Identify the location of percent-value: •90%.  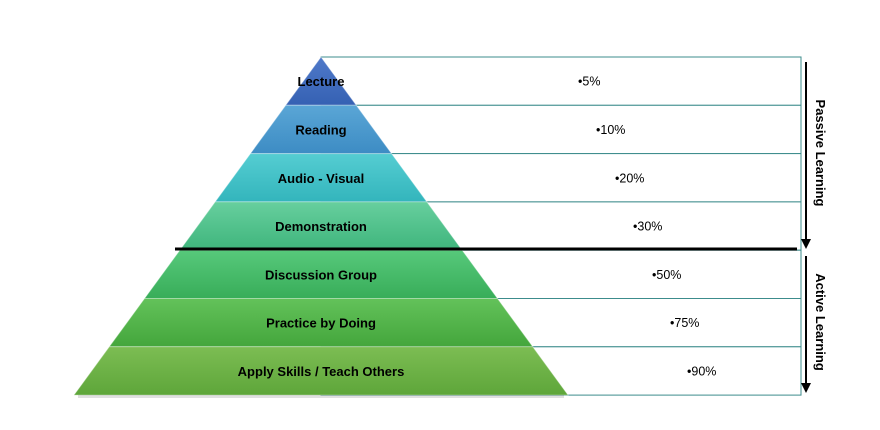
(701, 371).